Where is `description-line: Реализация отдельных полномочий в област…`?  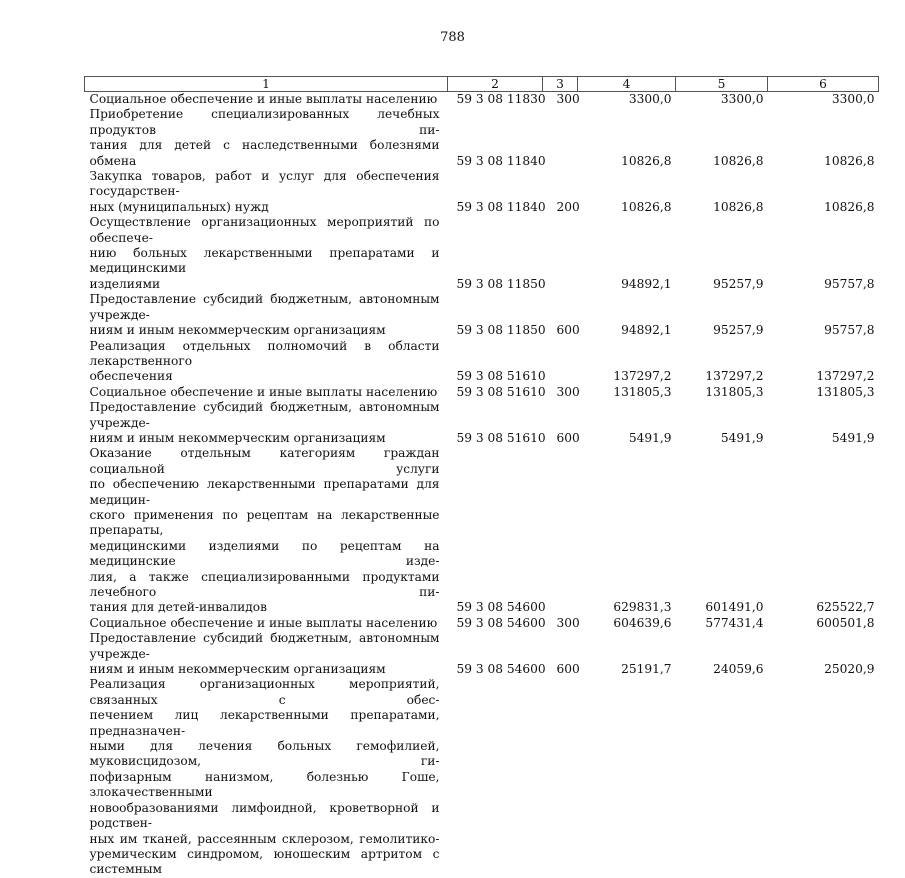 description-line: Реализация отдельных полномочий в област… is located at coordinates (264, 353).